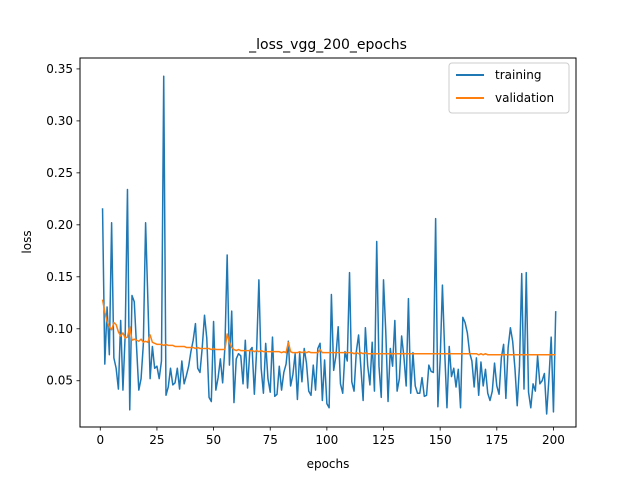 Image resolution: width=640 pixels, height=480 pixels. Describe the element at coordinates (59, 381) in the screenshot. I see `y-tick-label: 0.05` at that location.